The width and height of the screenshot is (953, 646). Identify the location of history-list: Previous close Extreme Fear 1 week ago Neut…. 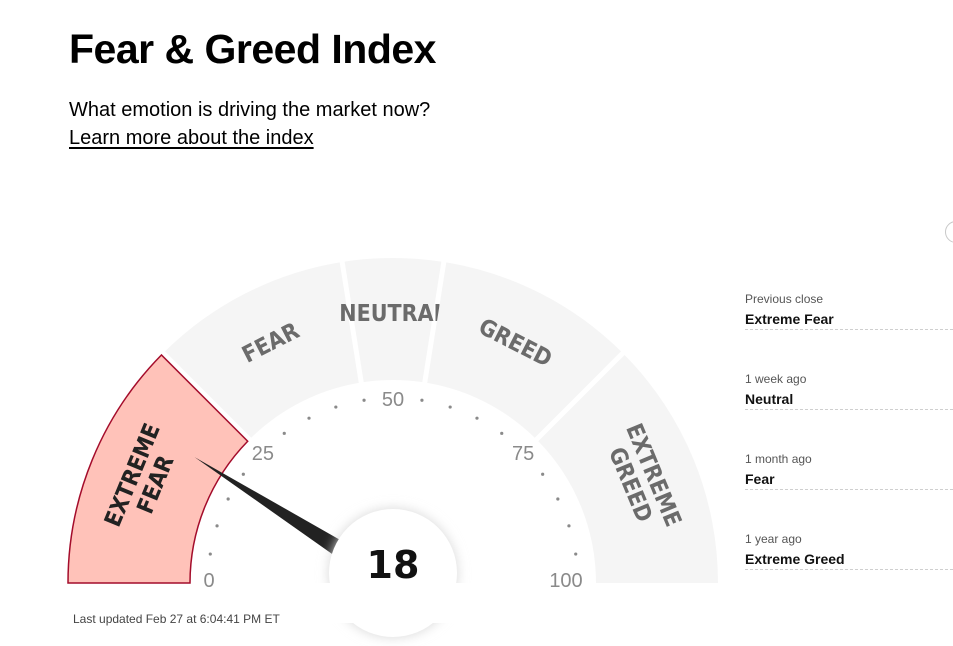
(849, 452).